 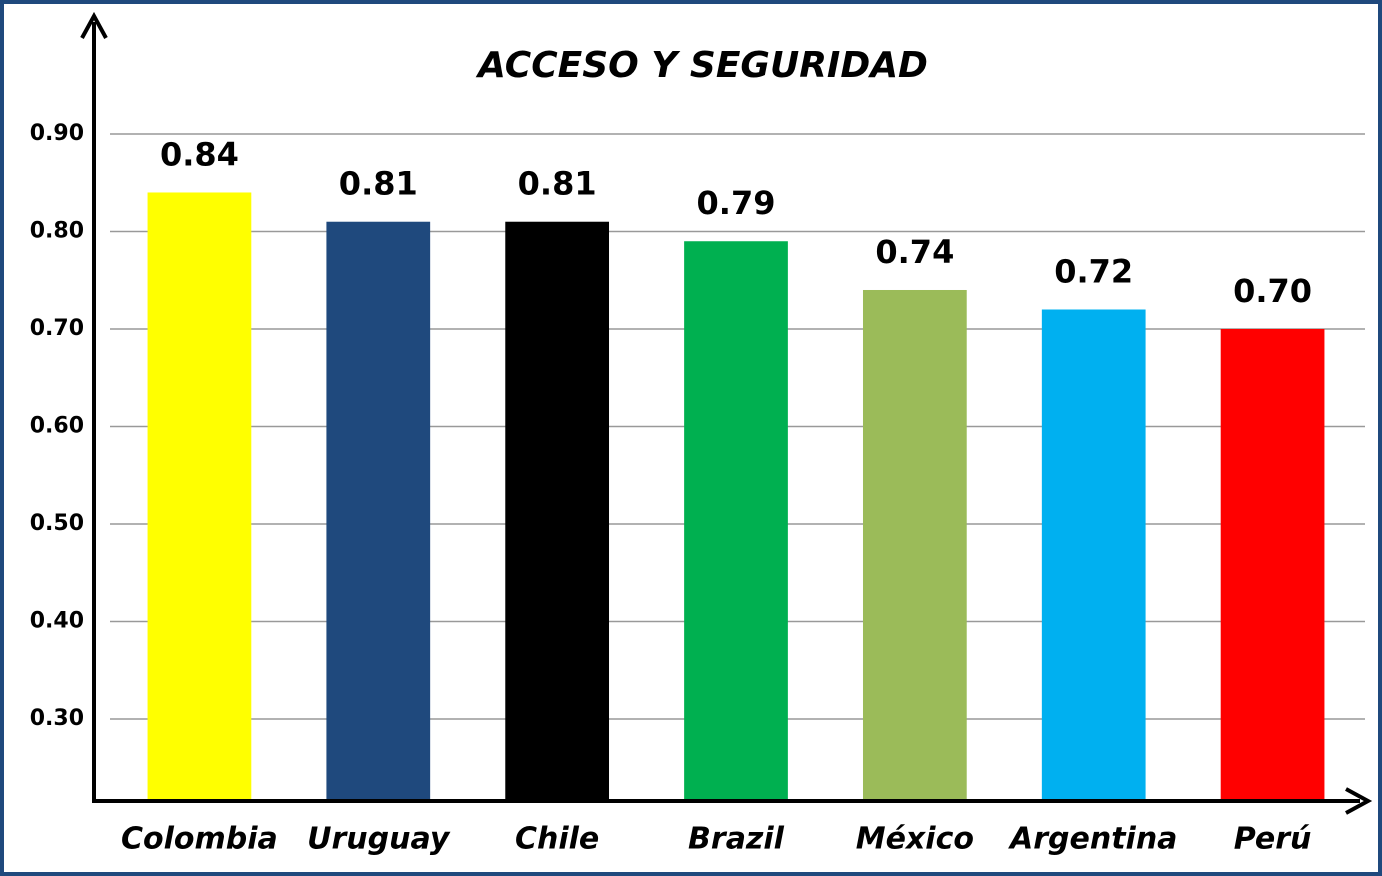 What do you see at coordinates (57, 621) in the screenshot?
I see `y-tick-label: 0.40` at bounding box center [57, 621].